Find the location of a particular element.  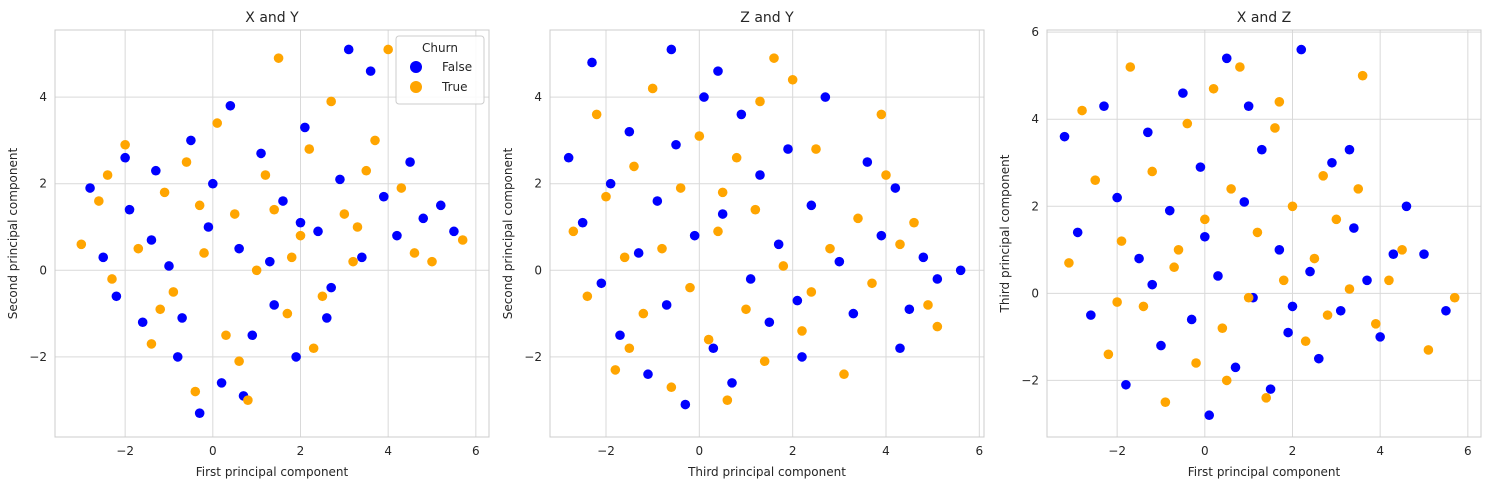

x-axis-label: First principal component is located at coordinates (1264, 472).